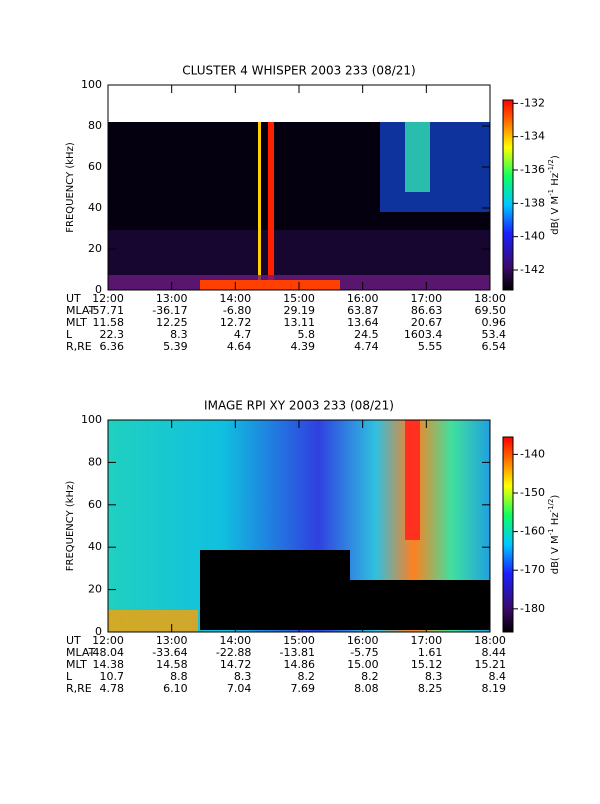  What do you see at coordinates (112, 334) in the screenshot?
I see `ephemeris-value: 22.3` at bounding box center [112, 334].